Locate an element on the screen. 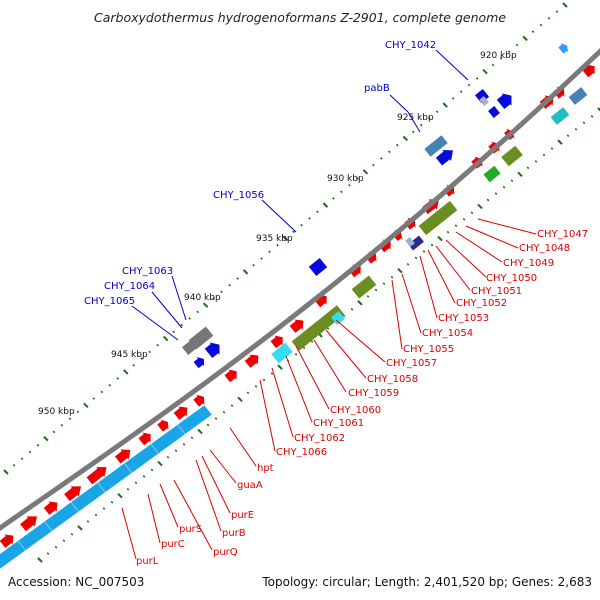  gene-label-chy1066: CHY_1066 is located at coordinates (301, 452).